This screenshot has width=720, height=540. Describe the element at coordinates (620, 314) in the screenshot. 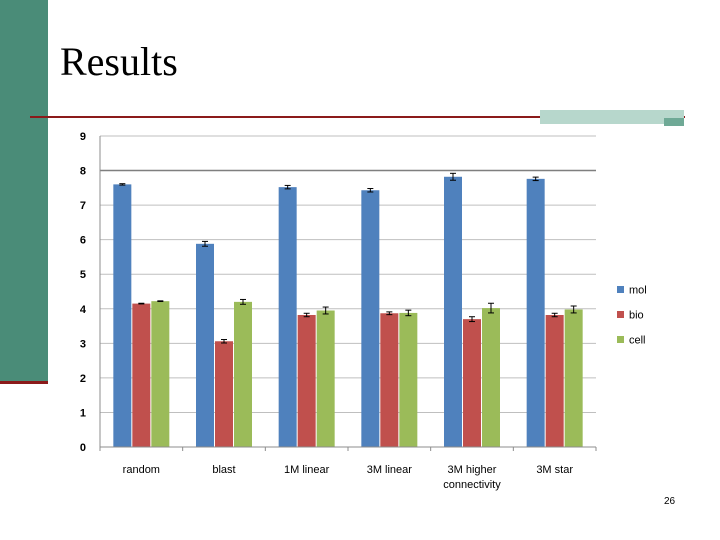

I see `legend-swatch-bio` at that location.